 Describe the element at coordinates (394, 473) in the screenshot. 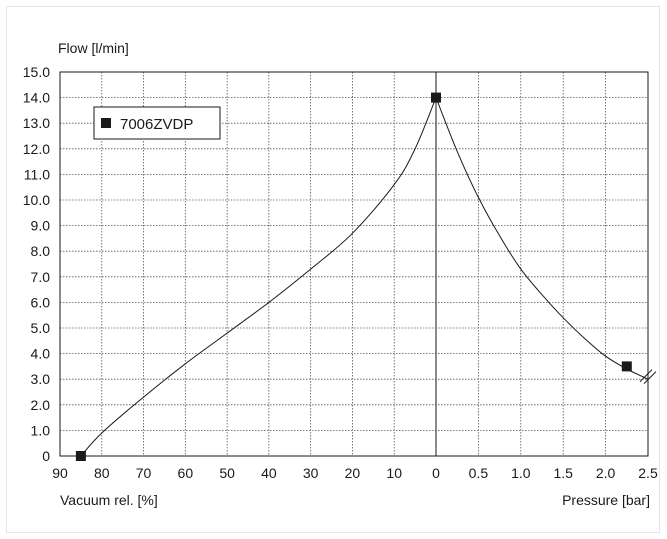

I see `x-tick-label-vacuum: 10` at that location.